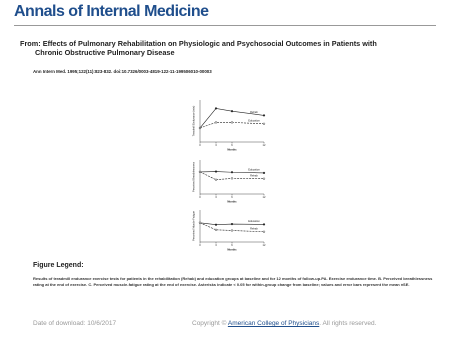 This screenshot has width=450, height=338. Describe the element at coordinates (194, 176) in the screenshot. I see `y-axis-label: Perceived Breathlessness` at that location.